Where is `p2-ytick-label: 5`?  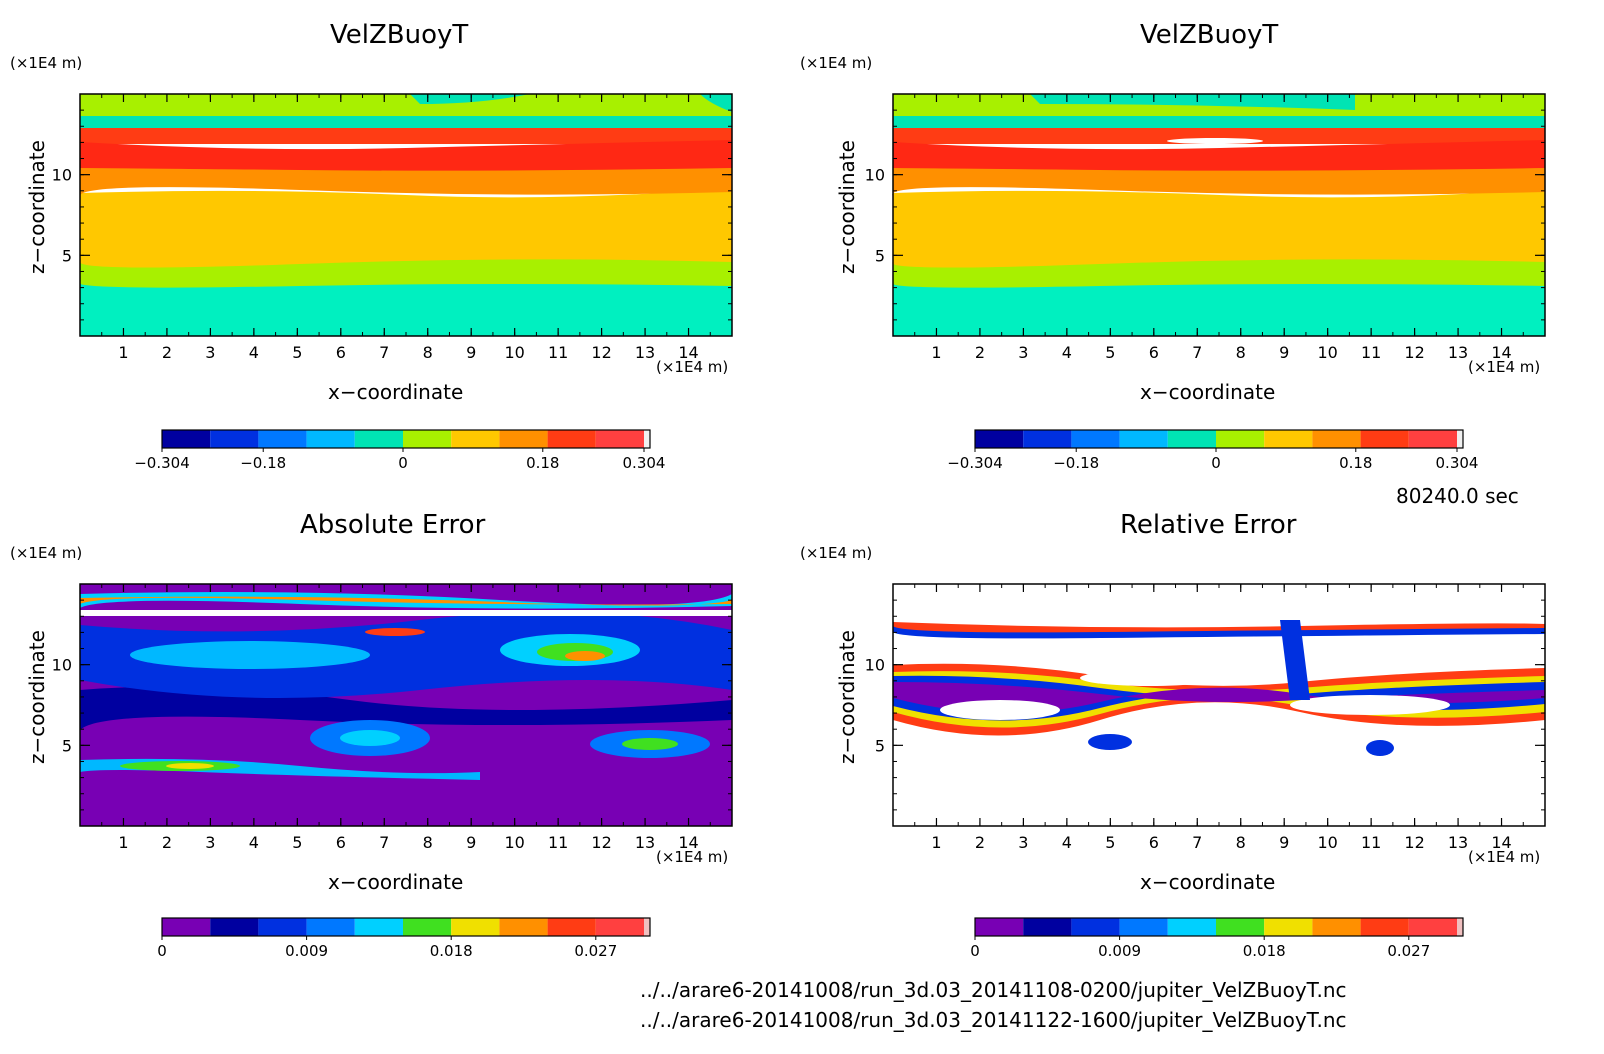
p2-ytick-label: 5 is located at coordinates (880, 255).